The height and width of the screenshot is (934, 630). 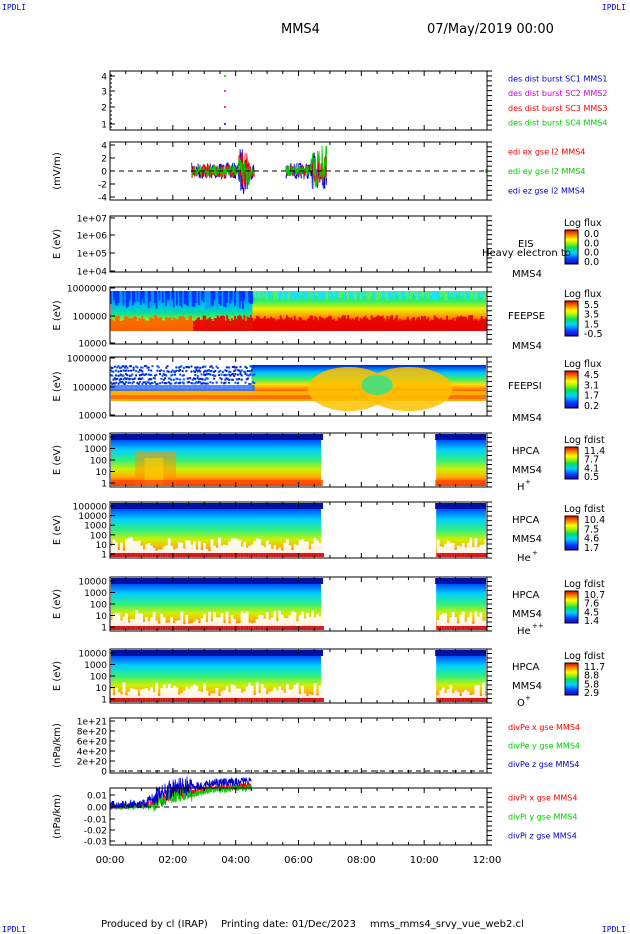 What do you see at coordinates (526, 667) in the screenshot?
I see `instrument-label: HPCA` at bounding box center [526, 667].